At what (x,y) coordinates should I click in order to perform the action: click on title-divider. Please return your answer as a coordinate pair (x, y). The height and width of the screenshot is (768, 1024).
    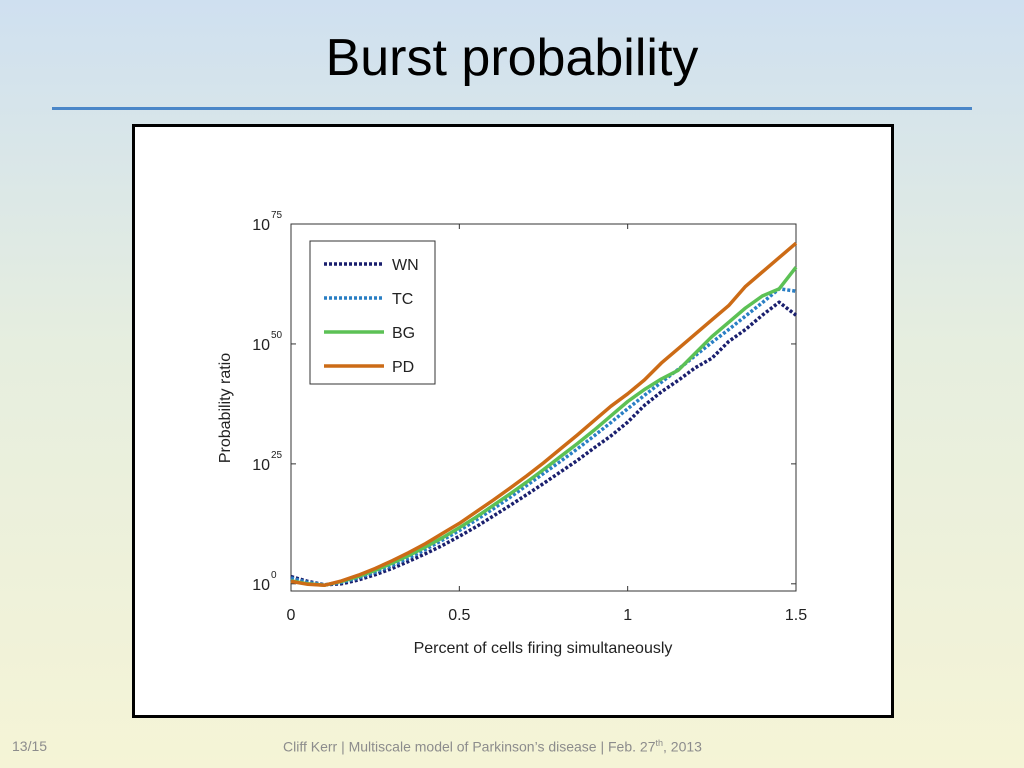
    Looking at the image, I should click on (512, 108).